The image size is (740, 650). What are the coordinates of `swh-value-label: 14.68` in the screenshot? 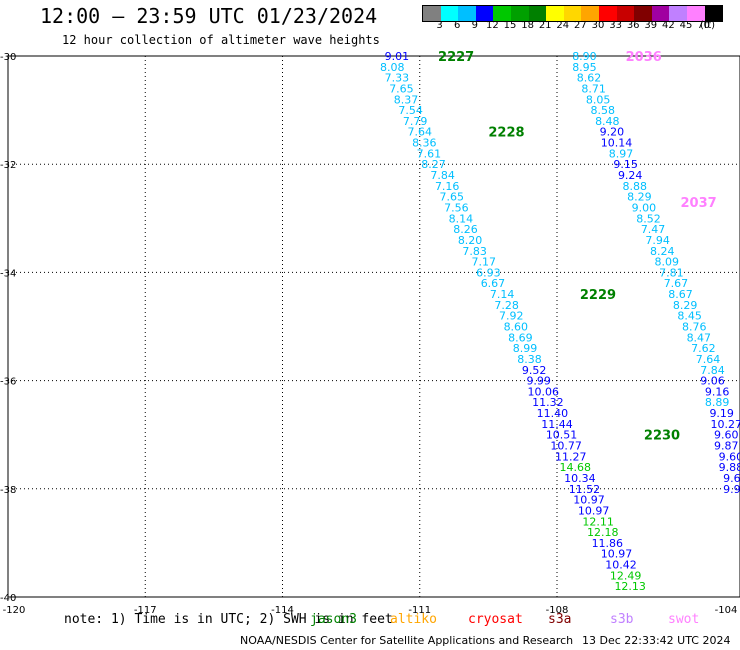 It's located at (576, 467).